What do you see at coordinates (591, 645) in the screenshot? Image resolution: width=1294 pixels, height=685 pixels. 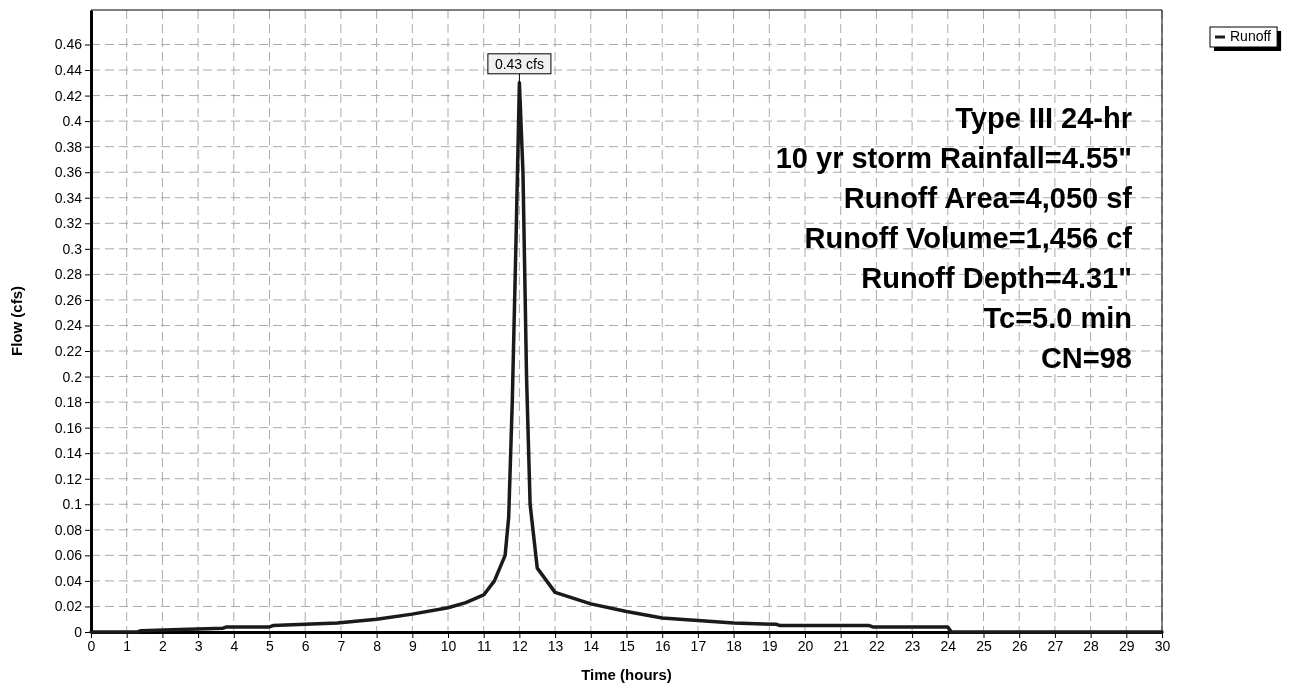 I see `x-tick-label: 14` at bounding box center [591, 645].